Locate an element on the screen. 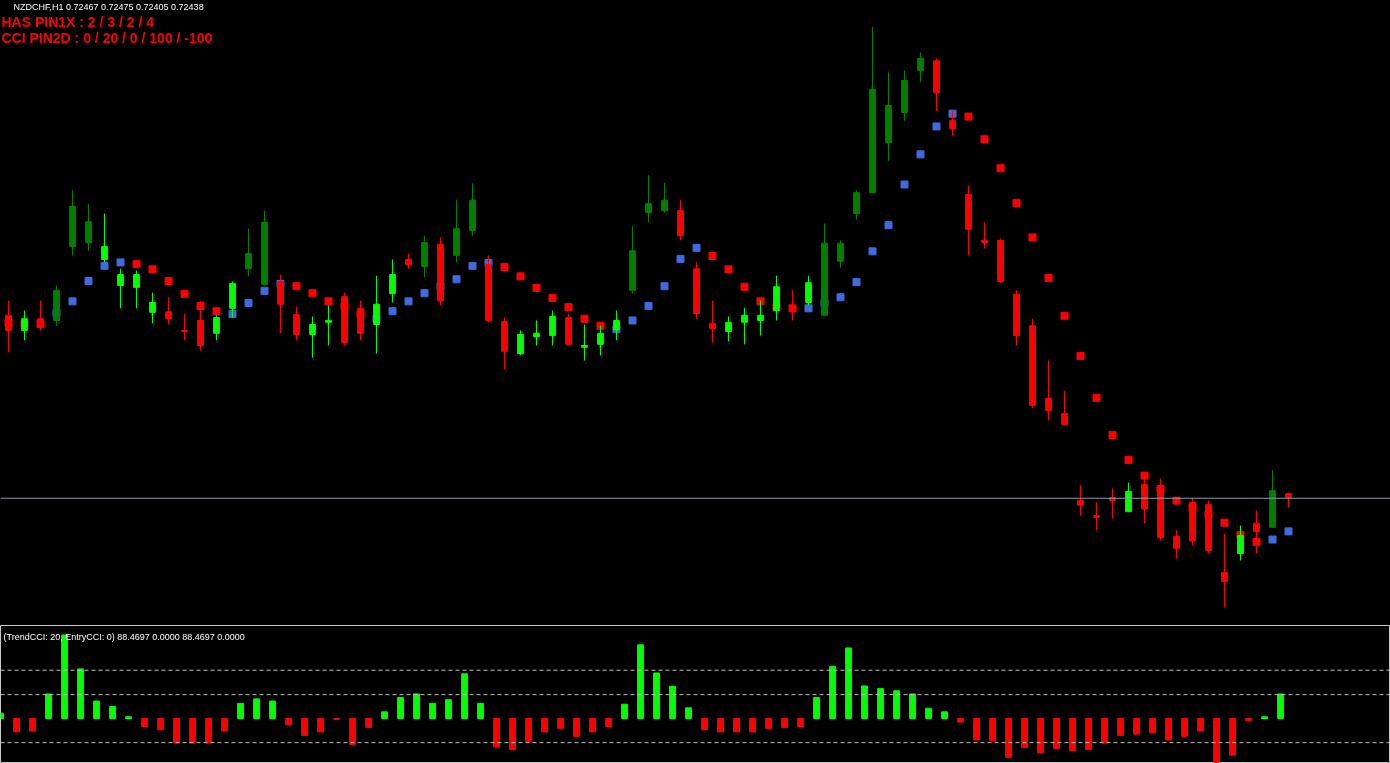  chart-title: NZDCHF,H1 0.72467 0.72475 0.72405 0.72438 is located at coordinates (108, 6).